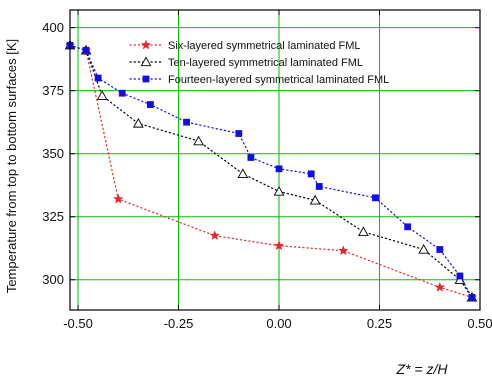 Image resolution: width=492 pixels, height=390 pixels. I want to click on x-tick-label: -0.50, so click(78, 323).